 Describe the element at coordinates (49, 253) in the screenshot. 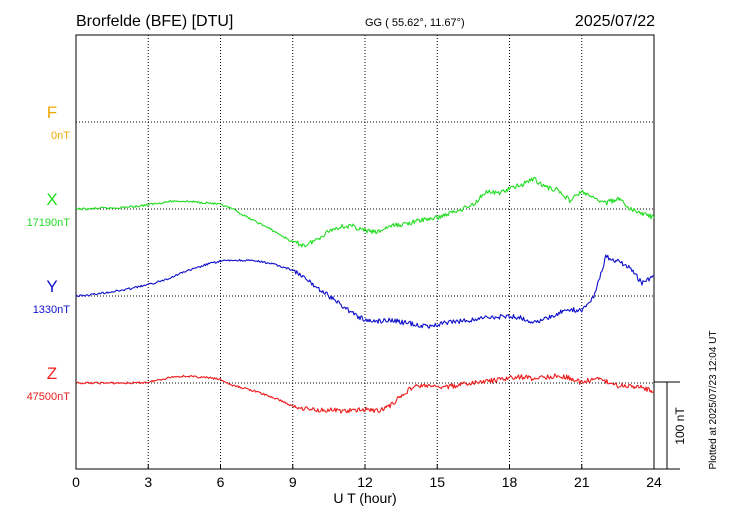

I see `series-labels: F 0nT X 17190nT Y 1330nT Z 47500nT` at that location.